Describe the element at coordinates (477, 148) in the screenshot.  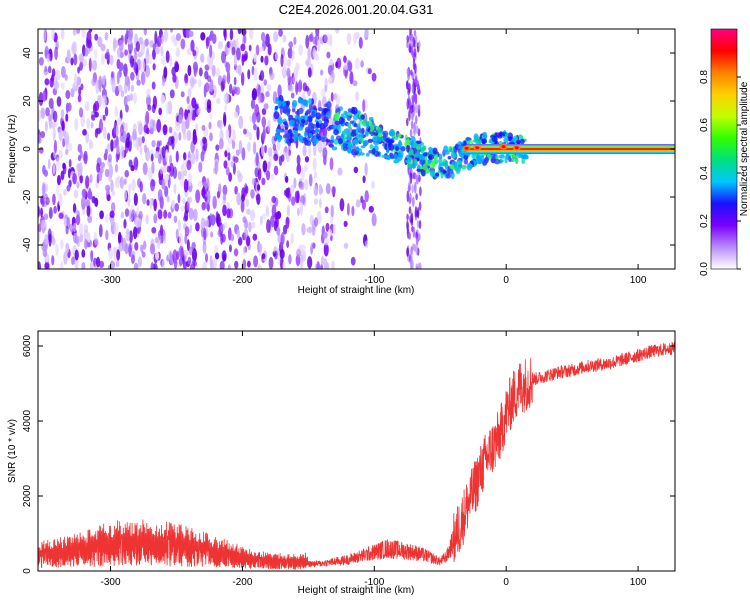
I see `trace-hotspot-core` at that location.